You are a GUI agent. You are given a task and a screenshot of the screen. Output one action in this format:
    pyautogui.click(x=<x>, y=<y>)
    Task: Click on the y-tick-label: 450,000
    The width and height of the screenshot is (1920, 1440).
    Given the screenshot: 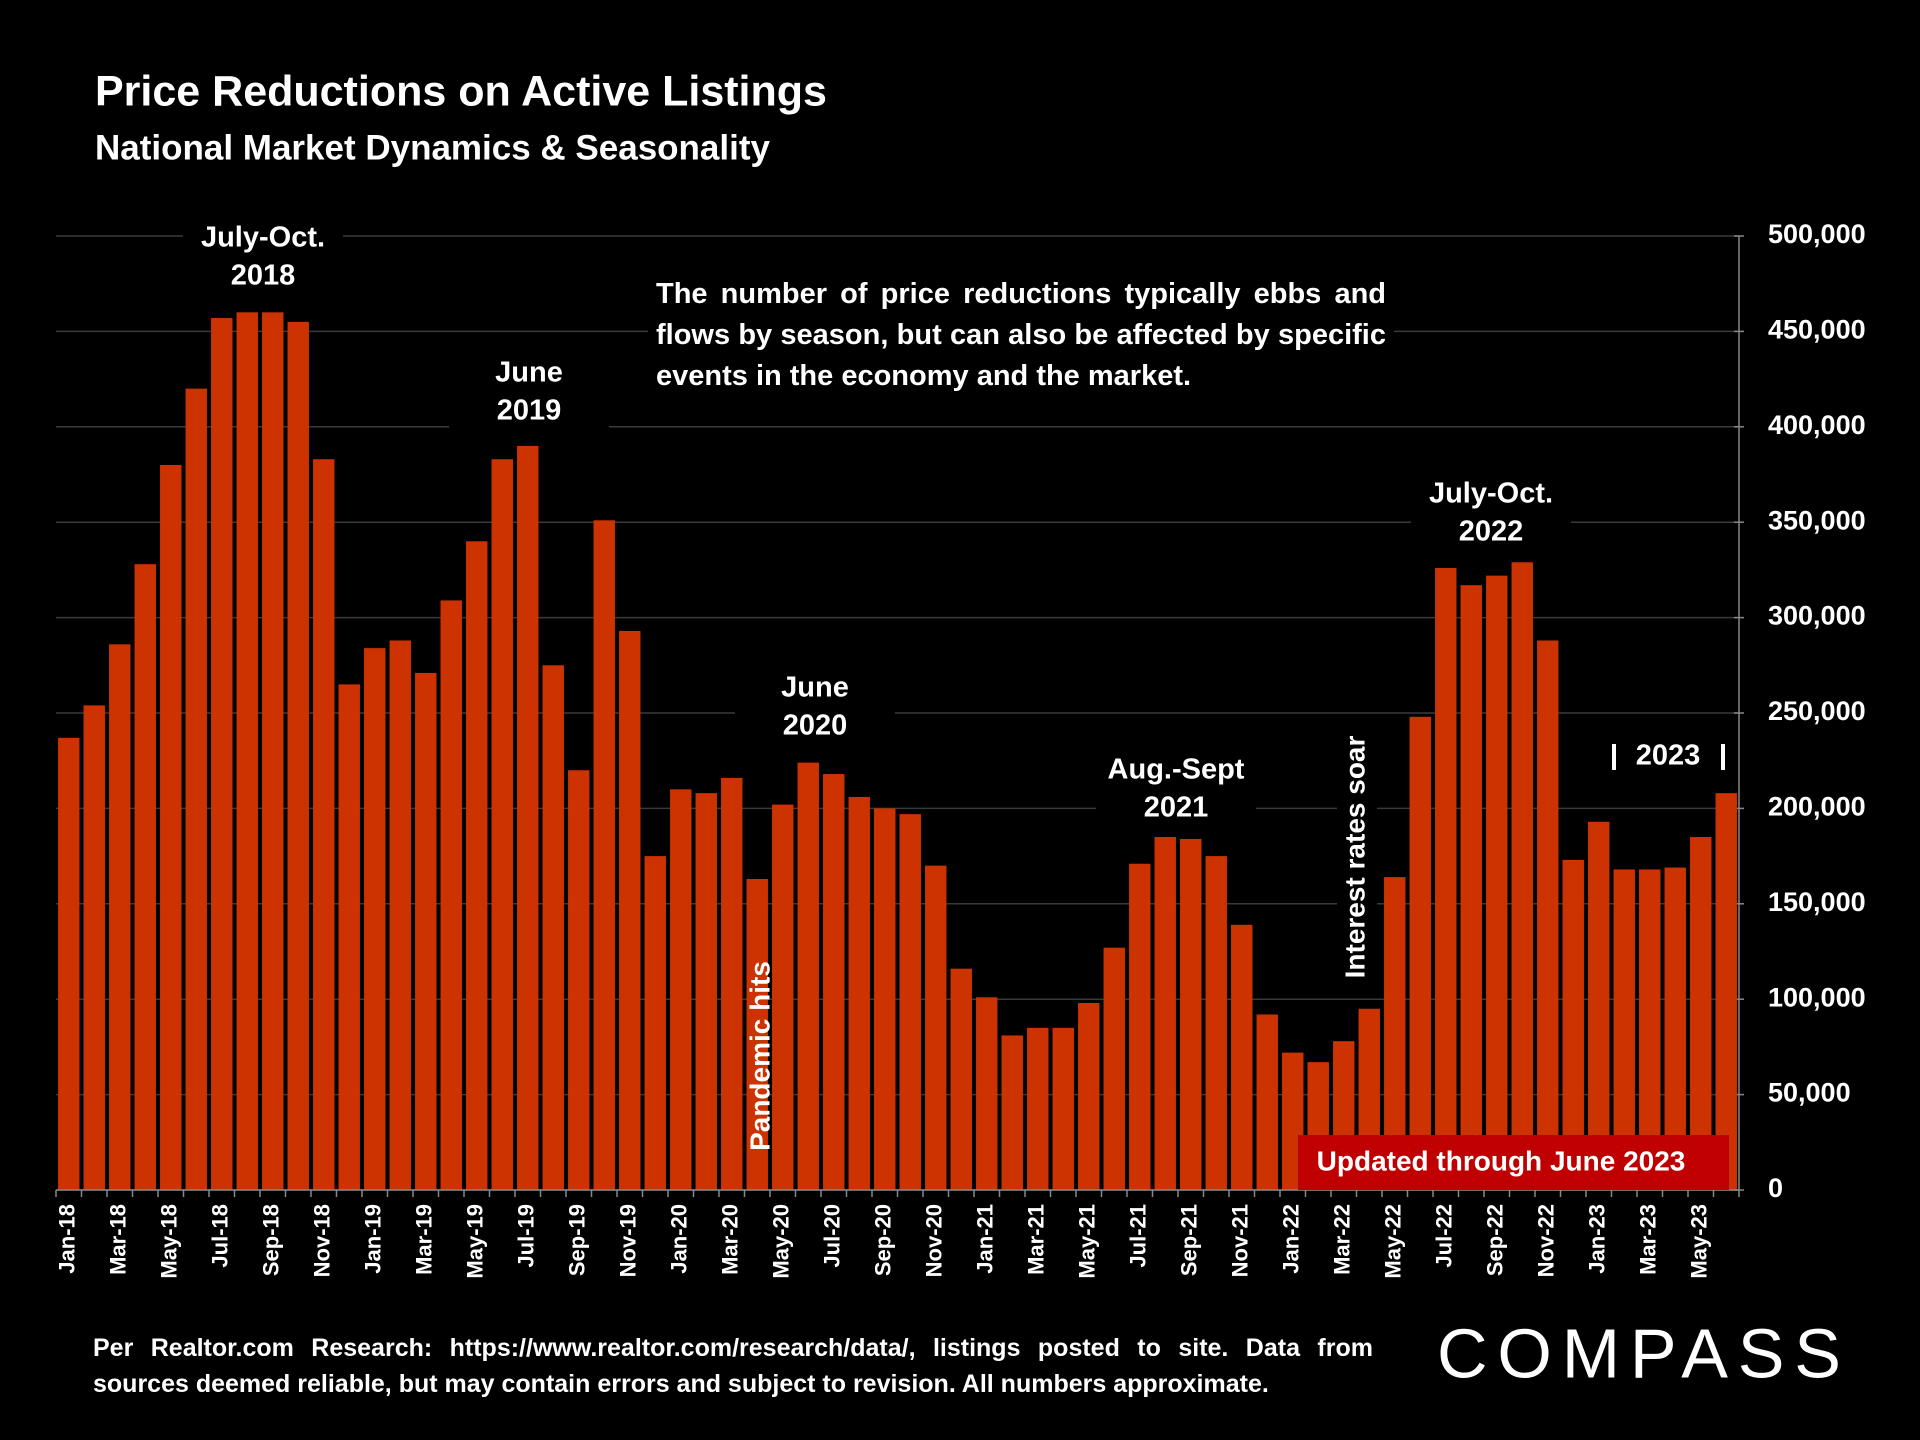 What is the action you would take?
    pyautogui.click(x=1817, y=330)
    